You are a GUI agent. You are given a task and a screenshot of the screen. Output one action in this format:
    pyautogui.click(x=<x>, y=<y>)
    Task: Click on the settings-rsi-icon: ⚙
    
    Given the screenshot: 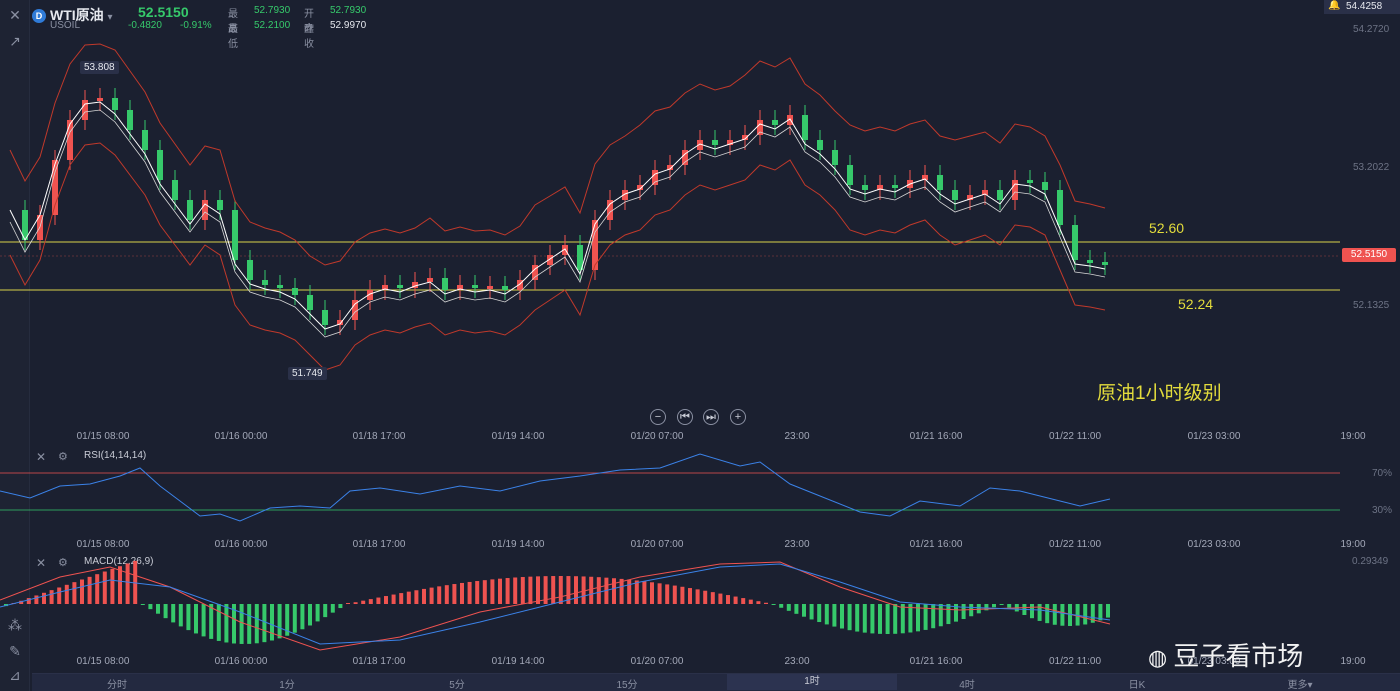 What is the action you would take?
    pyautogui.click(x=63, y=457)
    